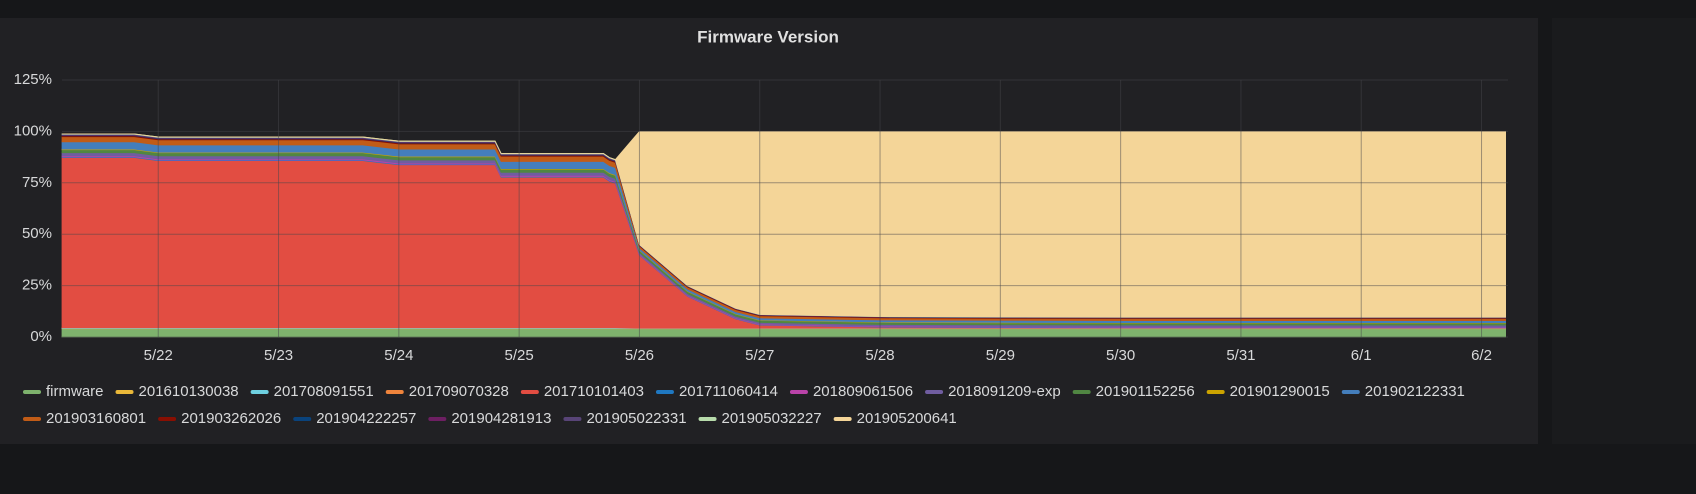 This screenshot has width=1696, height=494. What do you see at coordinates (1120, 355) in the screenshot?
I see `x-tick-label: 5/30` at bounding box center [1120, 355].